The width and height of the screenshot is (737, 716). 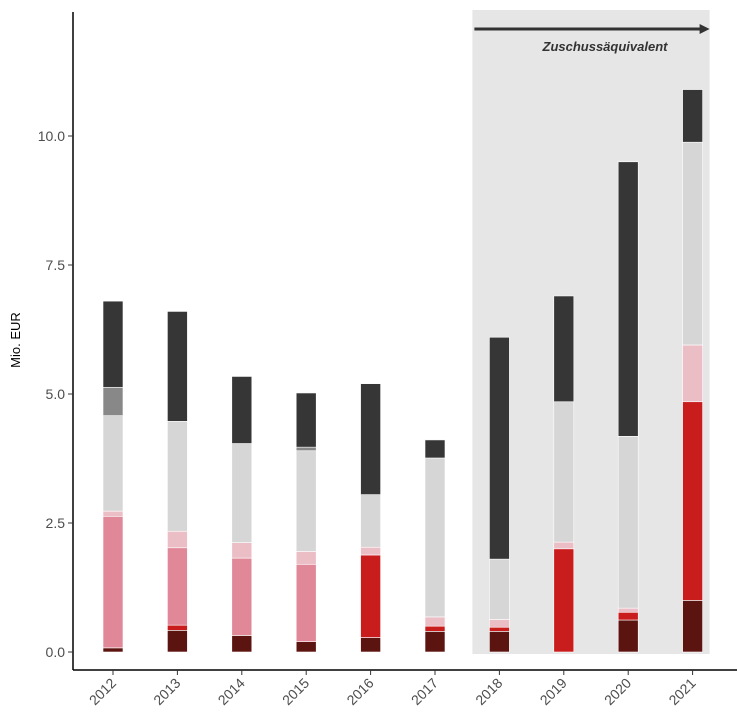 I want to click on x-tick-label: 2021, so click(x=681, y=691).